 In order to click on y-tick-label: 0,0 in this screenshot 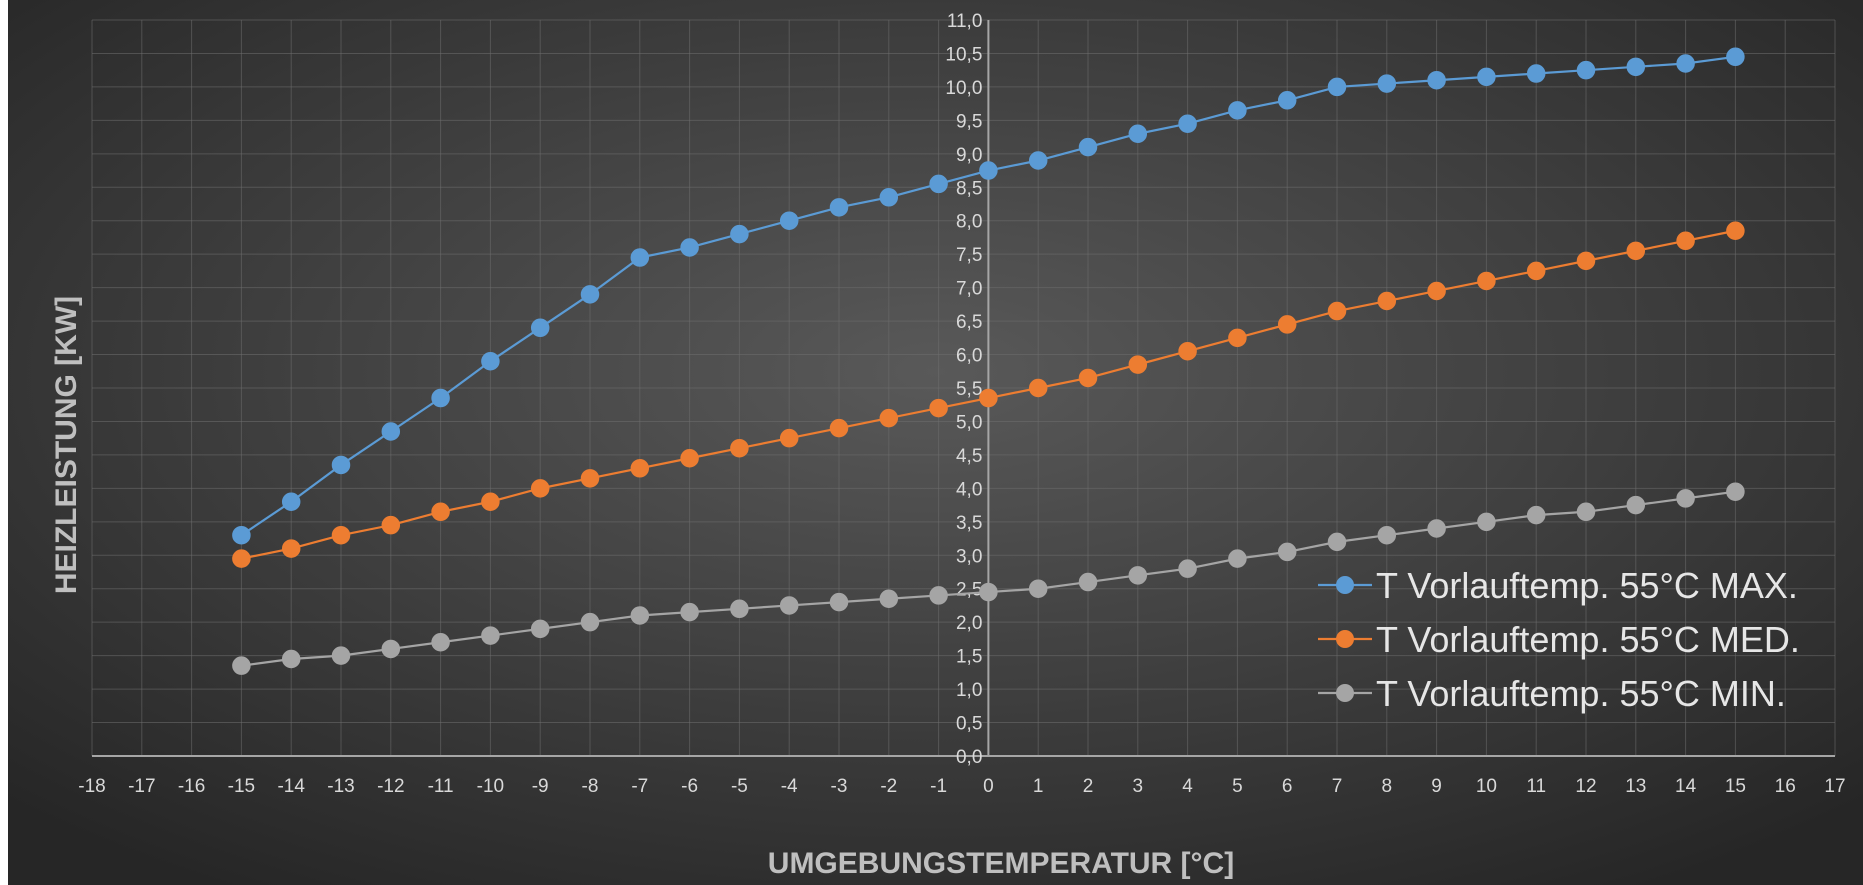, I will do `click(969, 757)`.